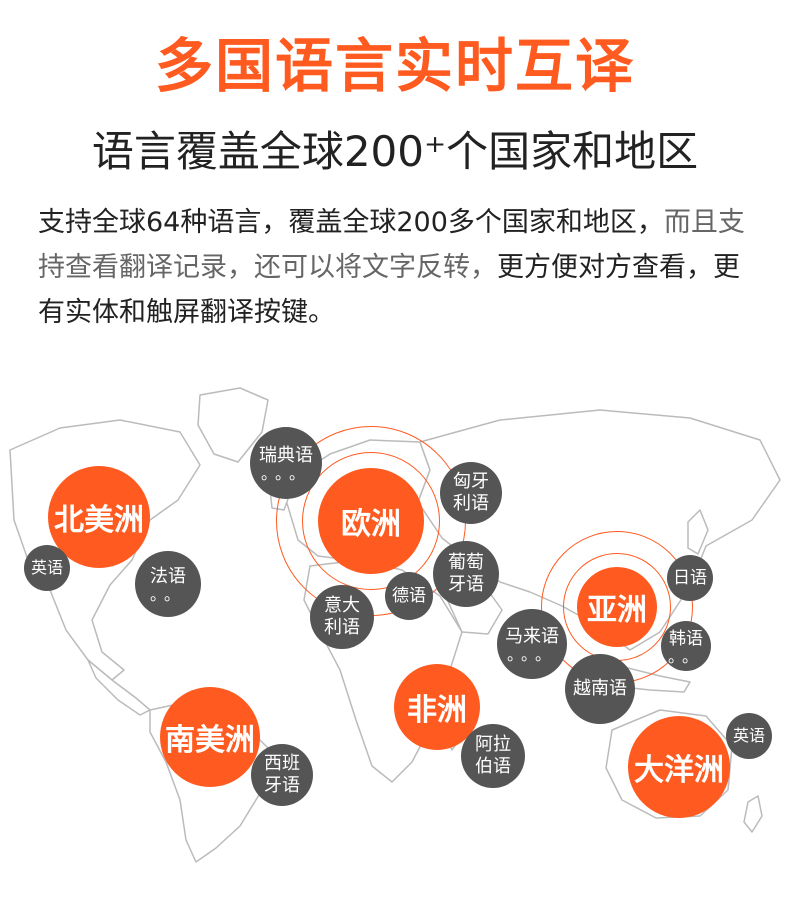 This screenshot has width=790, height=910. I want to click on description-part-2: 而且支持查看翻译记录，, so click(391, 245).